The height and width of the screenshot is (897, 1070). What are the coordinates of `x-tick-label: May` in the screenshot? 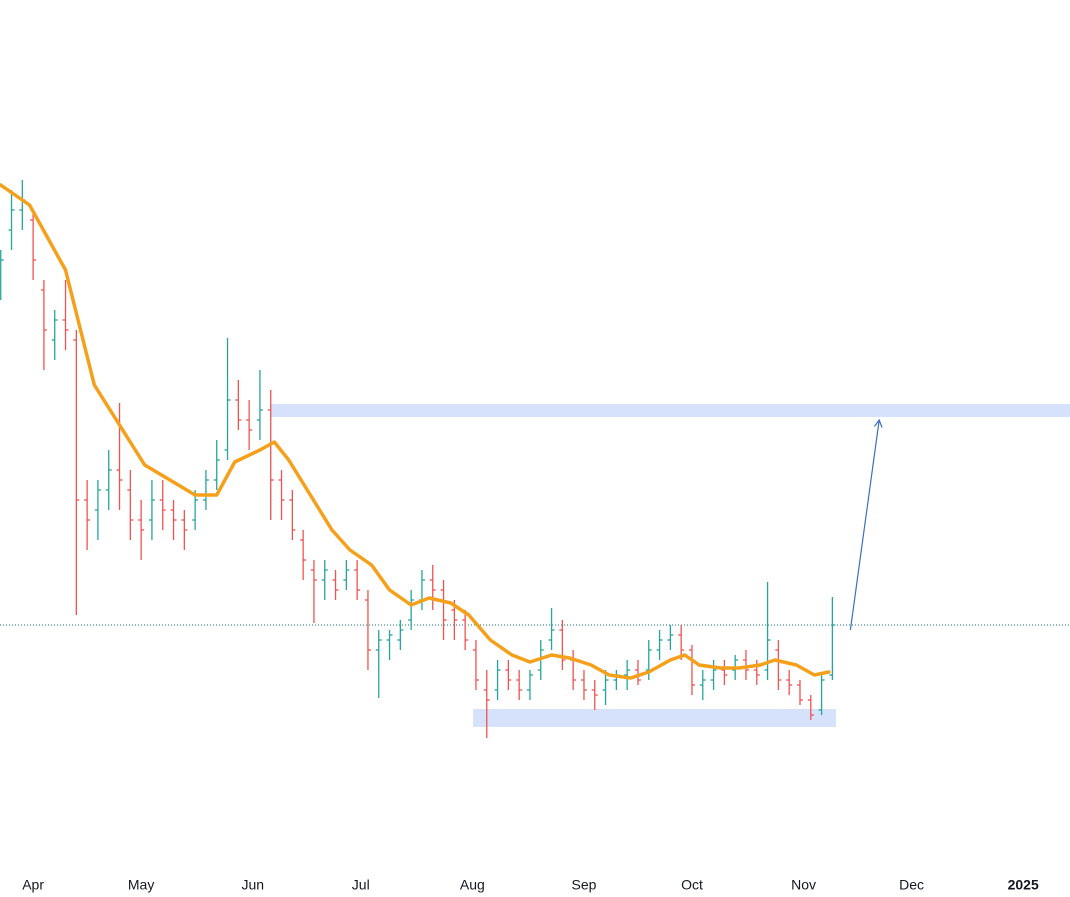 It's located at (141, 885).